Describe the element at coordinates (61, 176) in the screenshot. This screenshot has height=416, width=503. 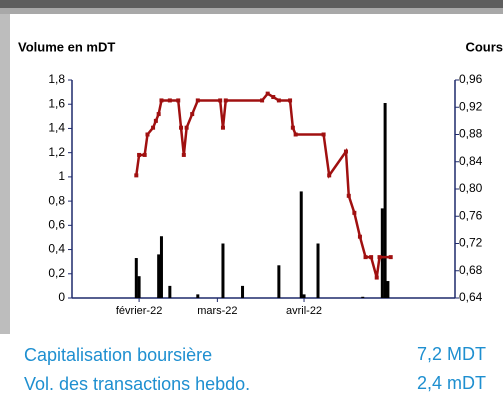
I see `y-tick-label: 1` at that location.